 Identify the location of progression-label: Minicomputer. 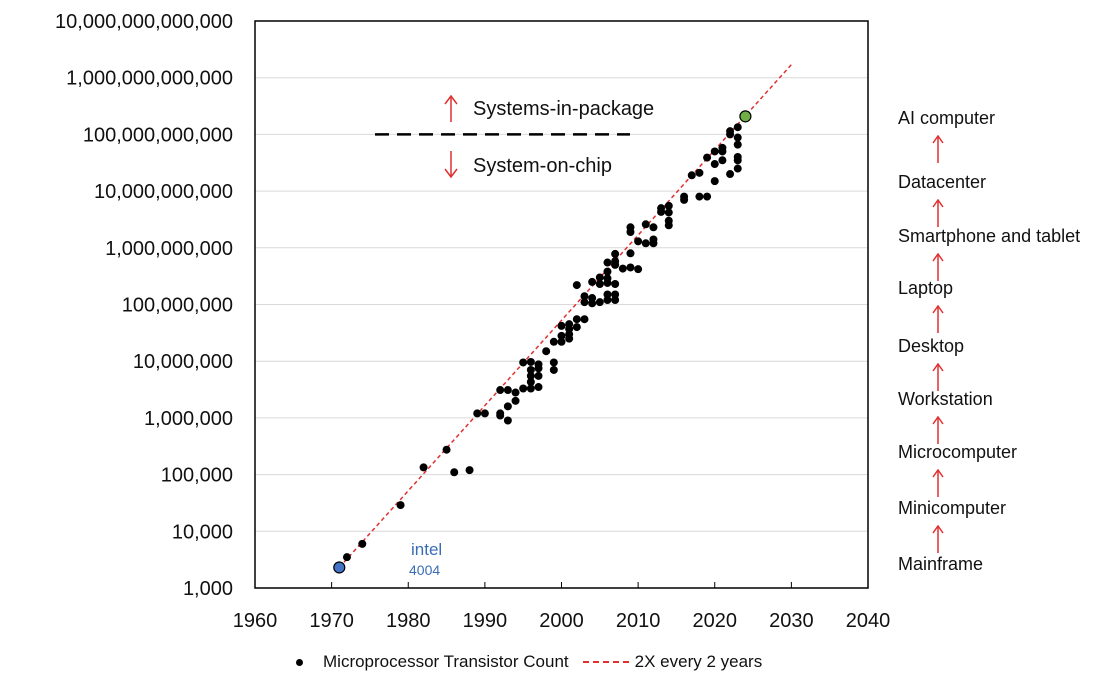
(952, 508).